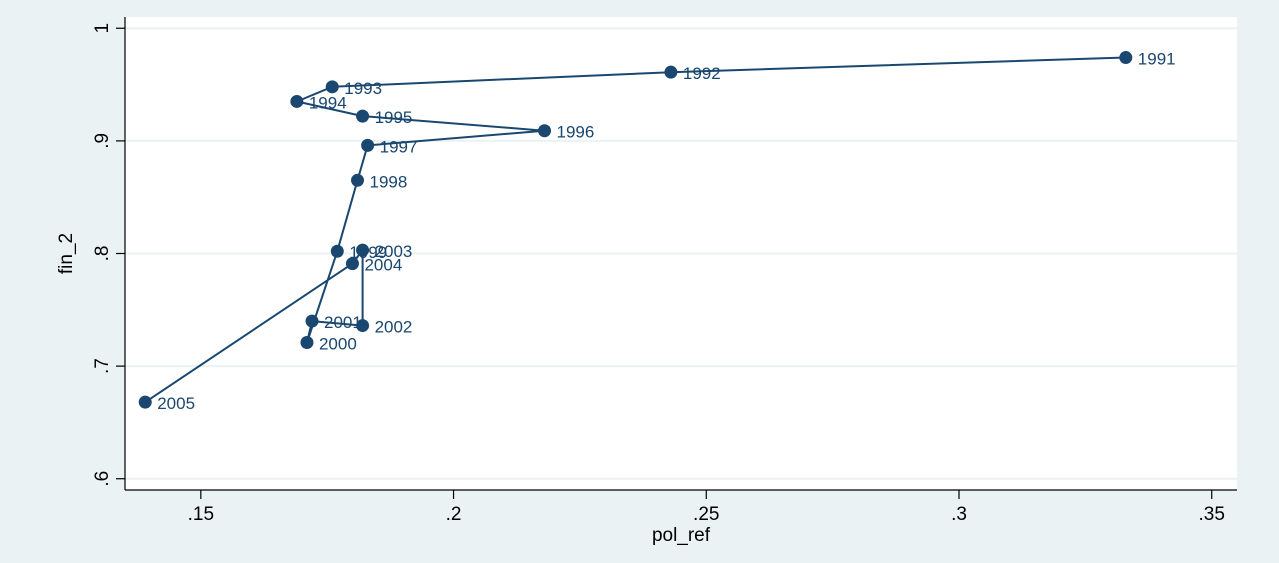 This screenshot has height=563, width=1279. Describe the element at coordinates (702, 73) in the screenshot. I see `point-label: 1992` at that location.